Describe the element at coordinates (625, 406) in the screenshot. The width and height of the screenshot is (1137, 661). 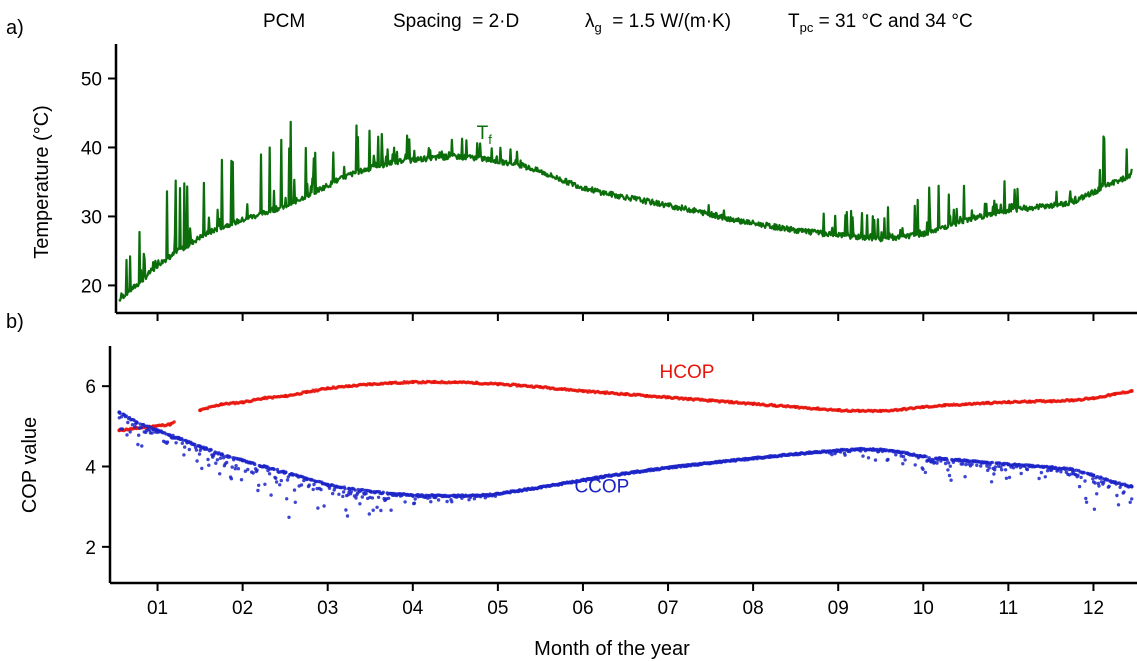
I see `hcop-series` at that location.